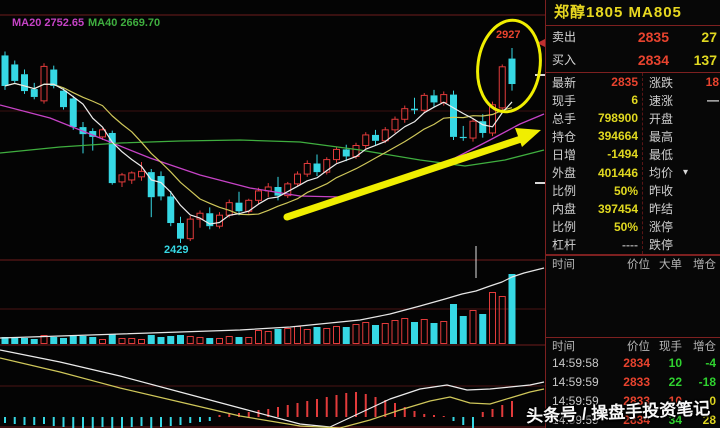  What do you see at coordinates (661, 82) in the screenshot?
I see `stat-label: 涨跌` at bounding box center [661, 82].